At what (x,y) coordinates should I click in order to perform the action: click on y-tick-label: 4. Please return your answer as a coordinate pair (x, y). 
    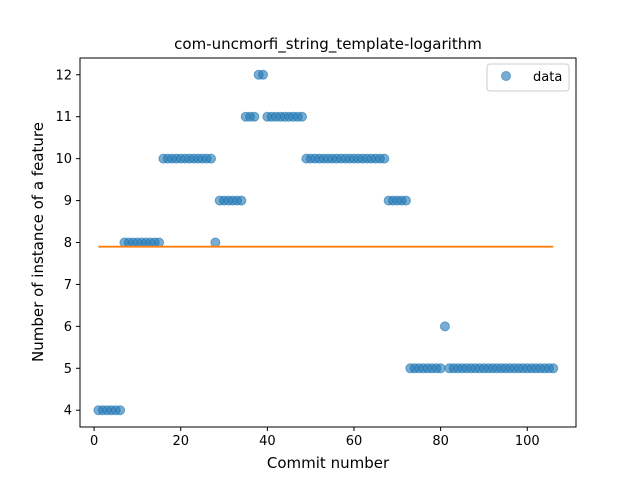
    Looking at the image, I should click on (68, 411).